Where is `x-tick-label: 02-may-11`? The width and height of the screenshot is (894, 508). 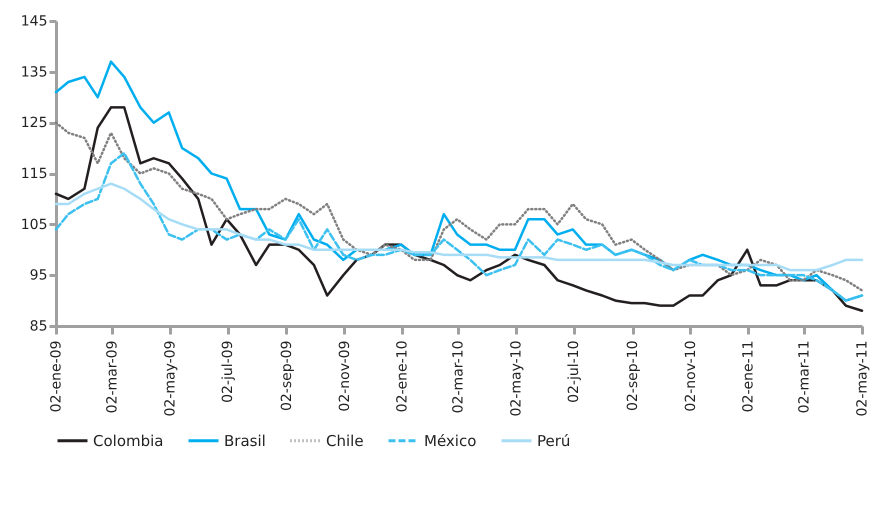
x-tick-label: 02-may-11 is located at coordinates (862, 378).